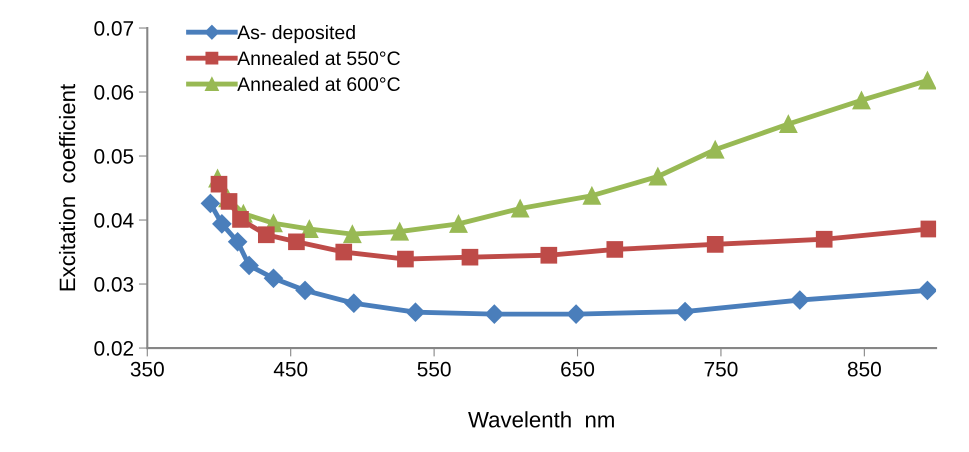 The height and width of the screenshot is (452, 969). I want to click on x-tick-label: 750, so click(721, 369).